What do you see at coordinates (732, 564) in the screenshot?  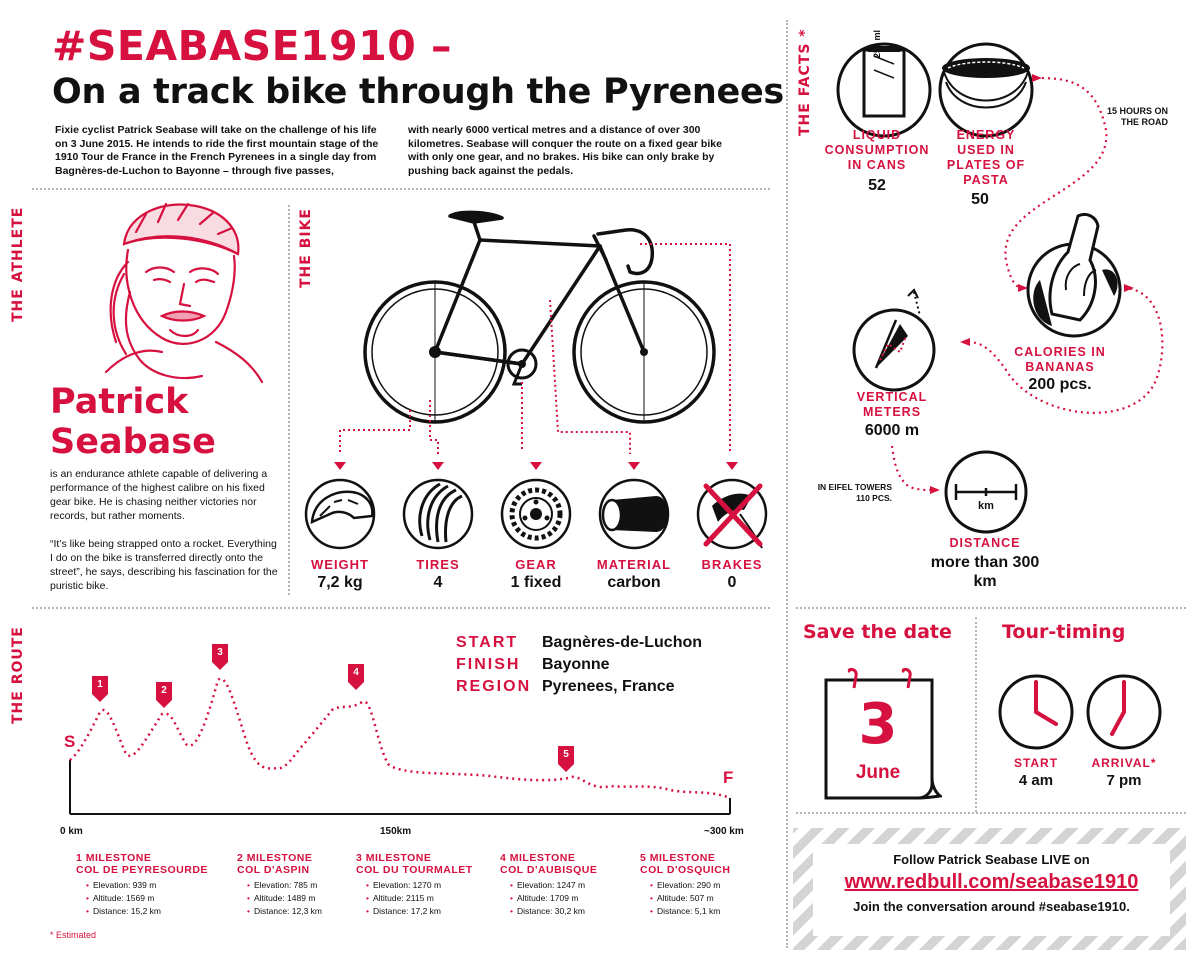 I see `bike-part-label: BRAKES` at bounding box center [732, 564].